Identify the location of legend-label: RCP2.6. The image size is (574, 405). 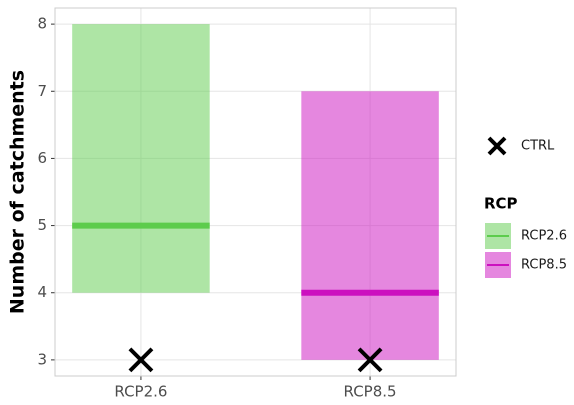
(544, 236).